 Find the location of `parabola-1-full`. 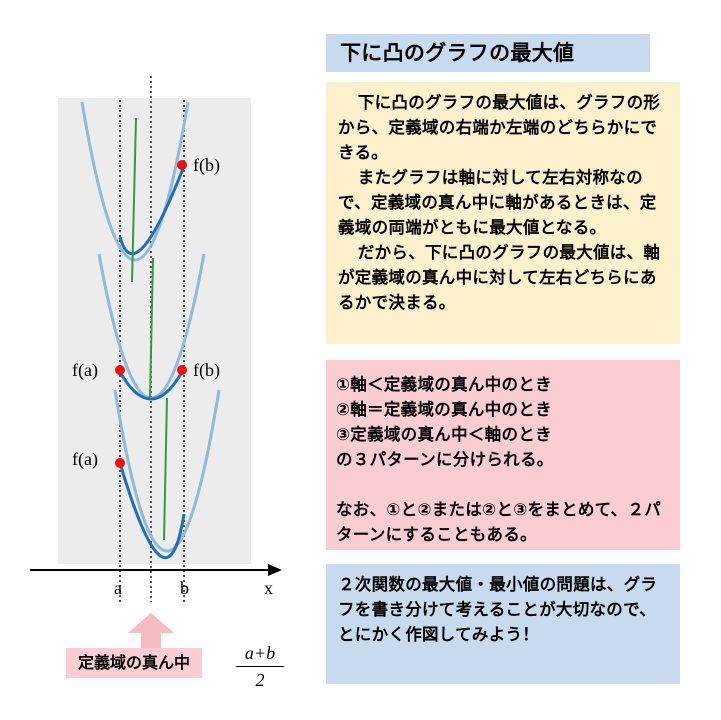

parabola-1-full is located at coordinates (135, 181).